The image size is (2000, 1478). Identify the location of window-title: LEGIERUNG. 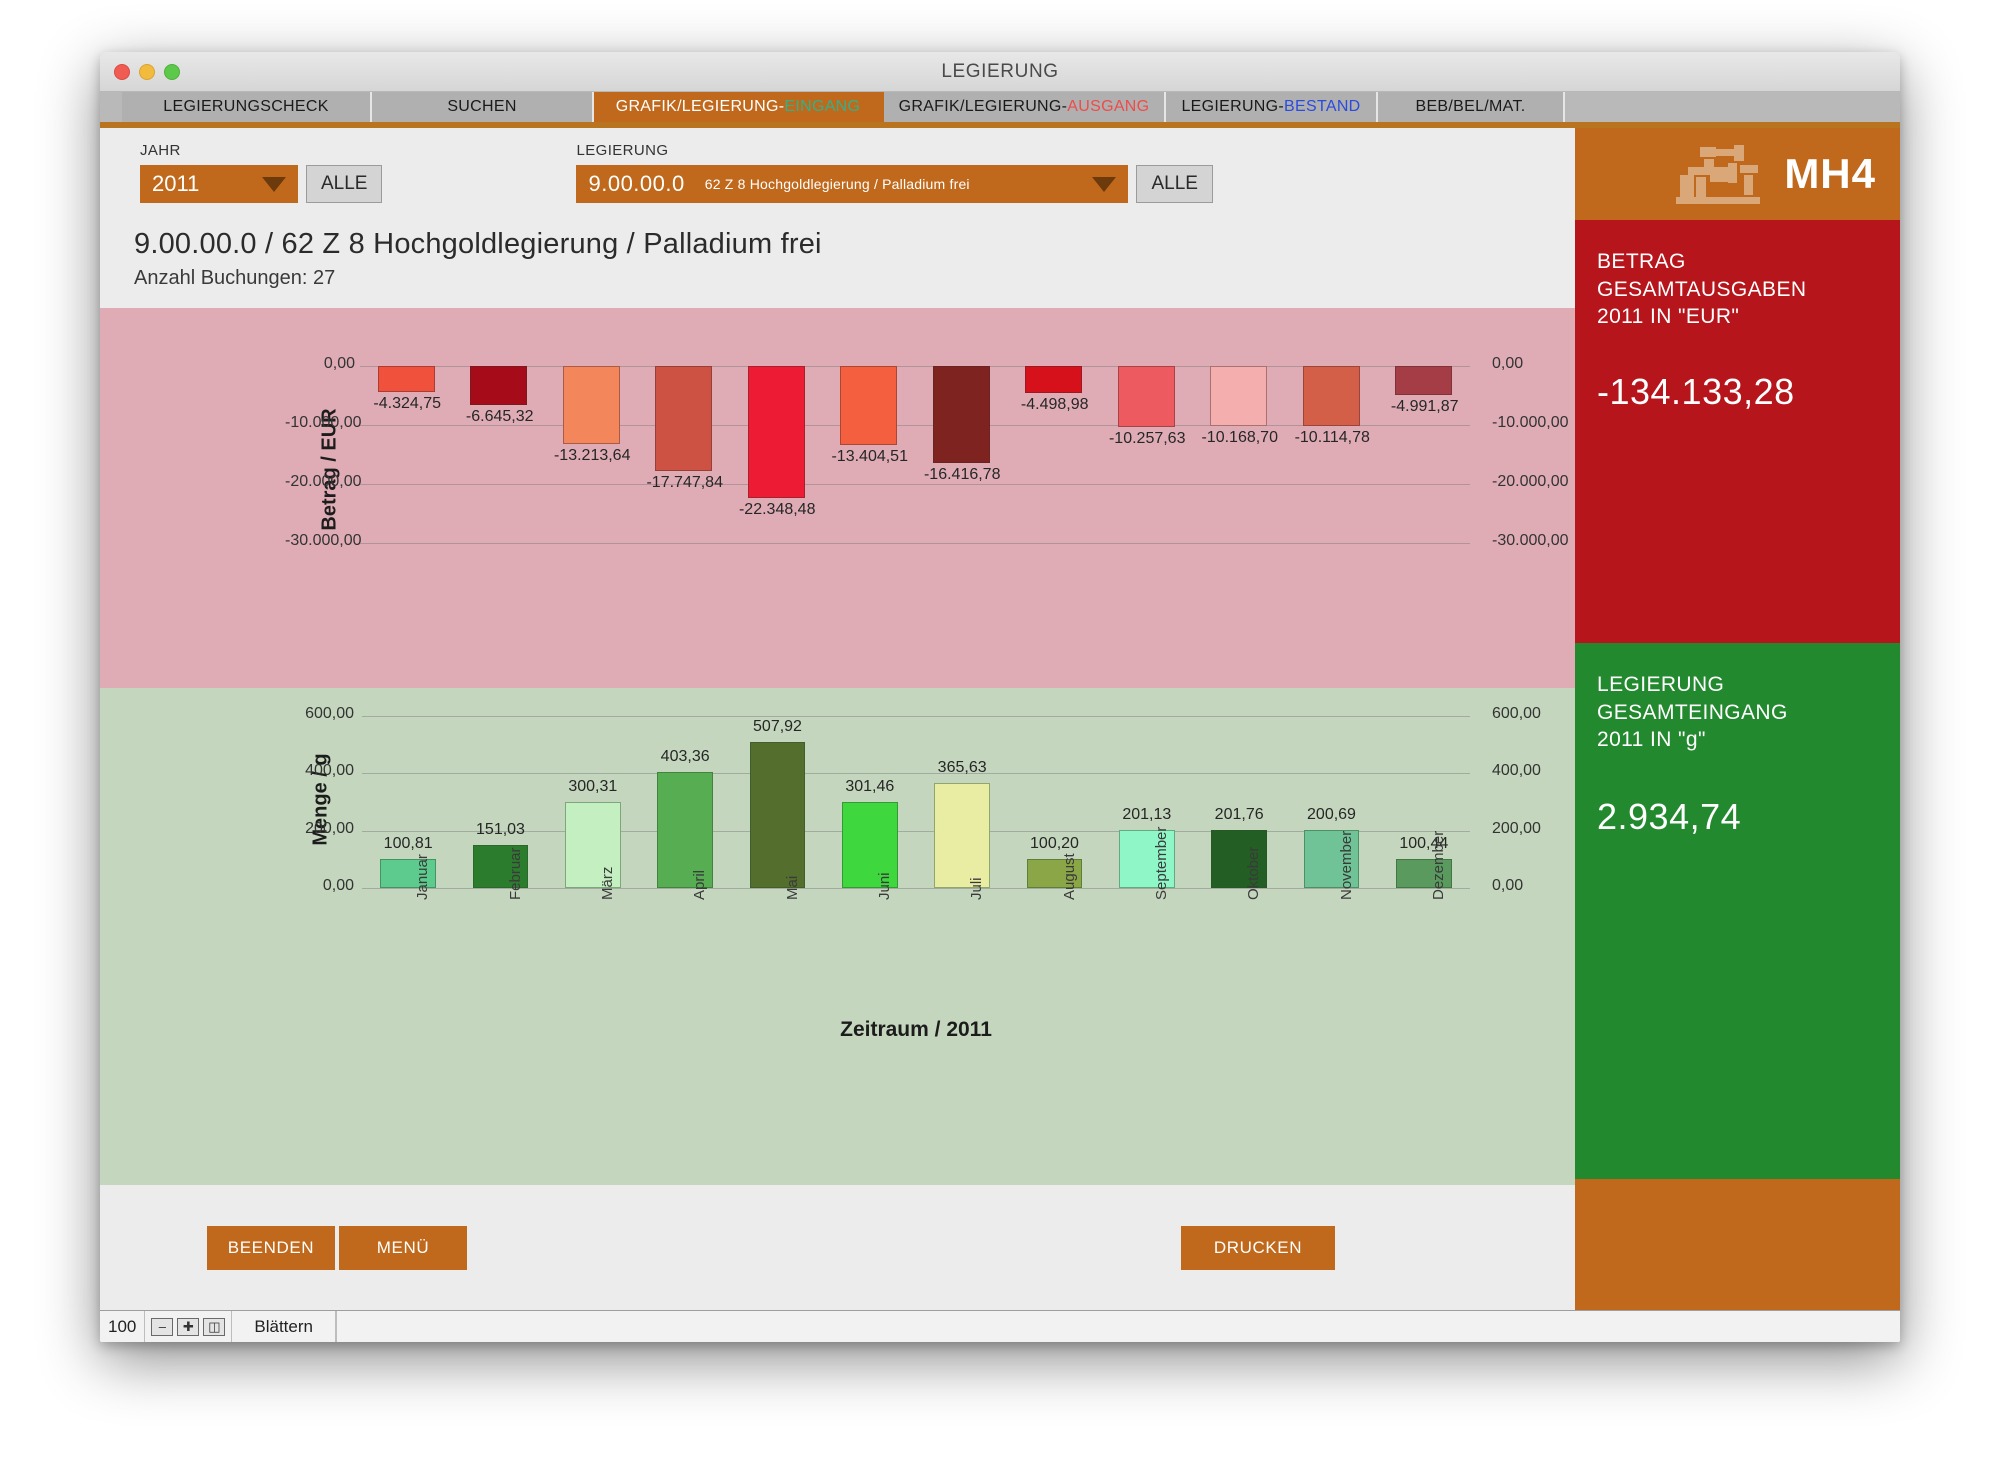
(1000, 71).